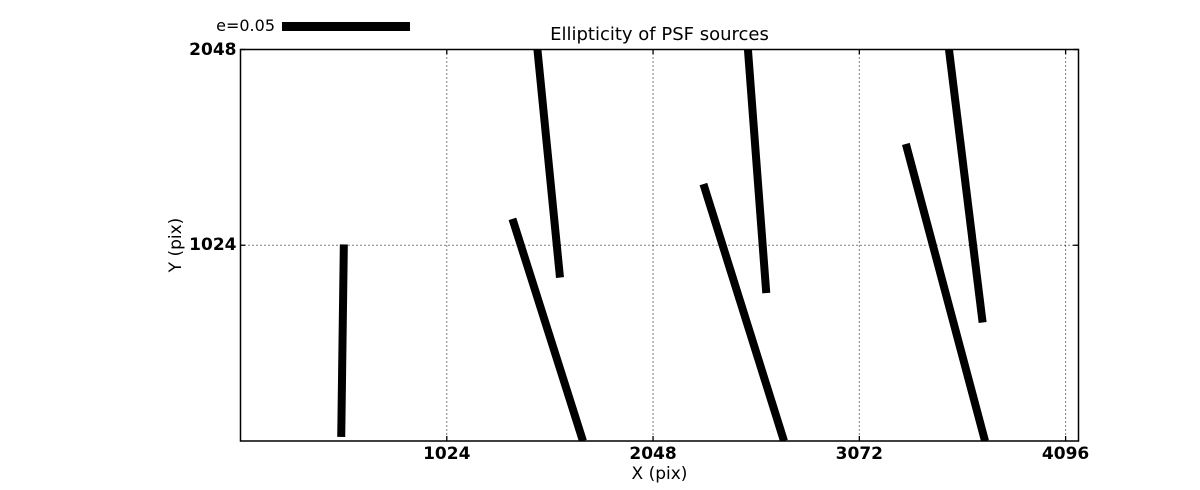  What do you see at coordinates (659, 474) in the screenshot?
I see `x-axis-label: X (pix)` at bounding box center [659, 474].